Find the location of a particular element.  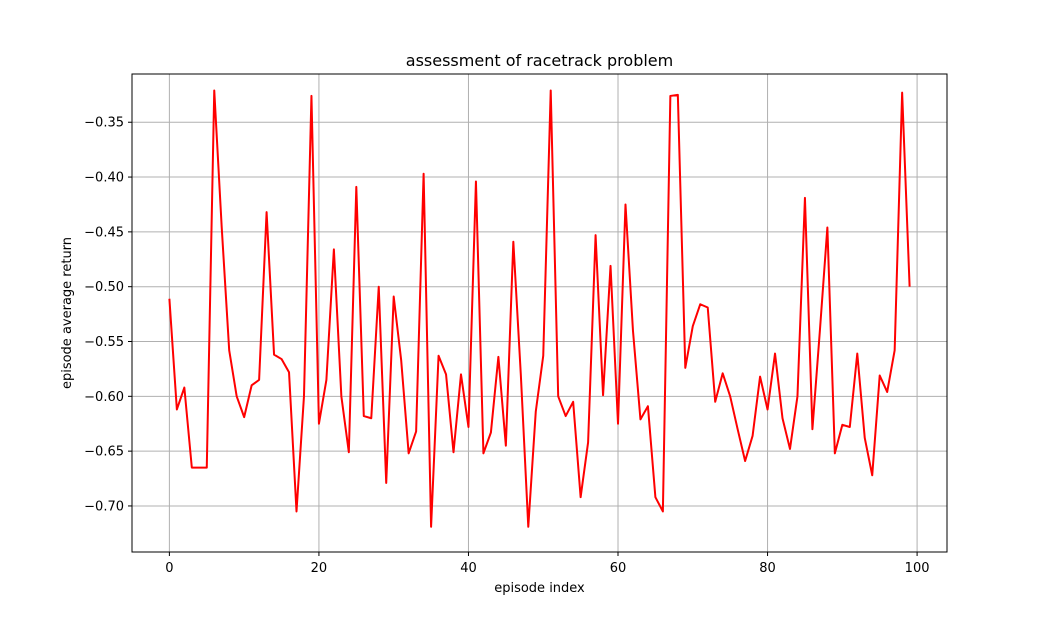

y-axis-label: episode average return is located at coordinates (67, 313).